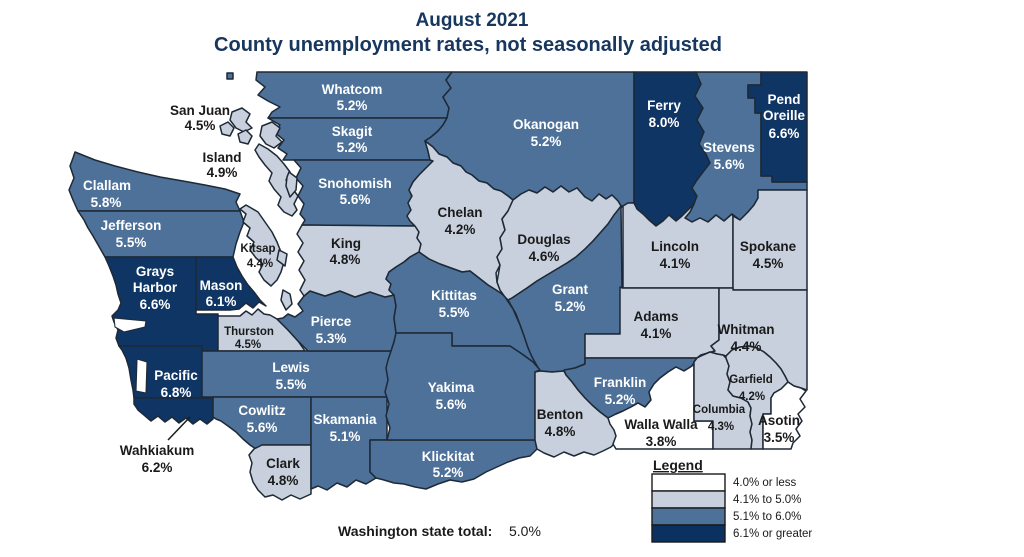  Describe the element at coordinates (767, 517) in the screenshot. I see `svg-text: 5.1% to 6.0%` at that location.